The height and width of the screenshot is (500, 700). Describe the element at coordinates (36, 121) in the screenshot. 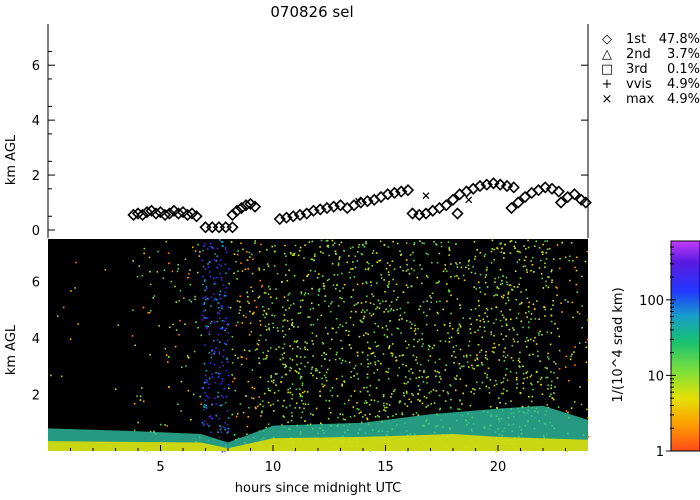

I see `top-ytick-label: 4` at that location.